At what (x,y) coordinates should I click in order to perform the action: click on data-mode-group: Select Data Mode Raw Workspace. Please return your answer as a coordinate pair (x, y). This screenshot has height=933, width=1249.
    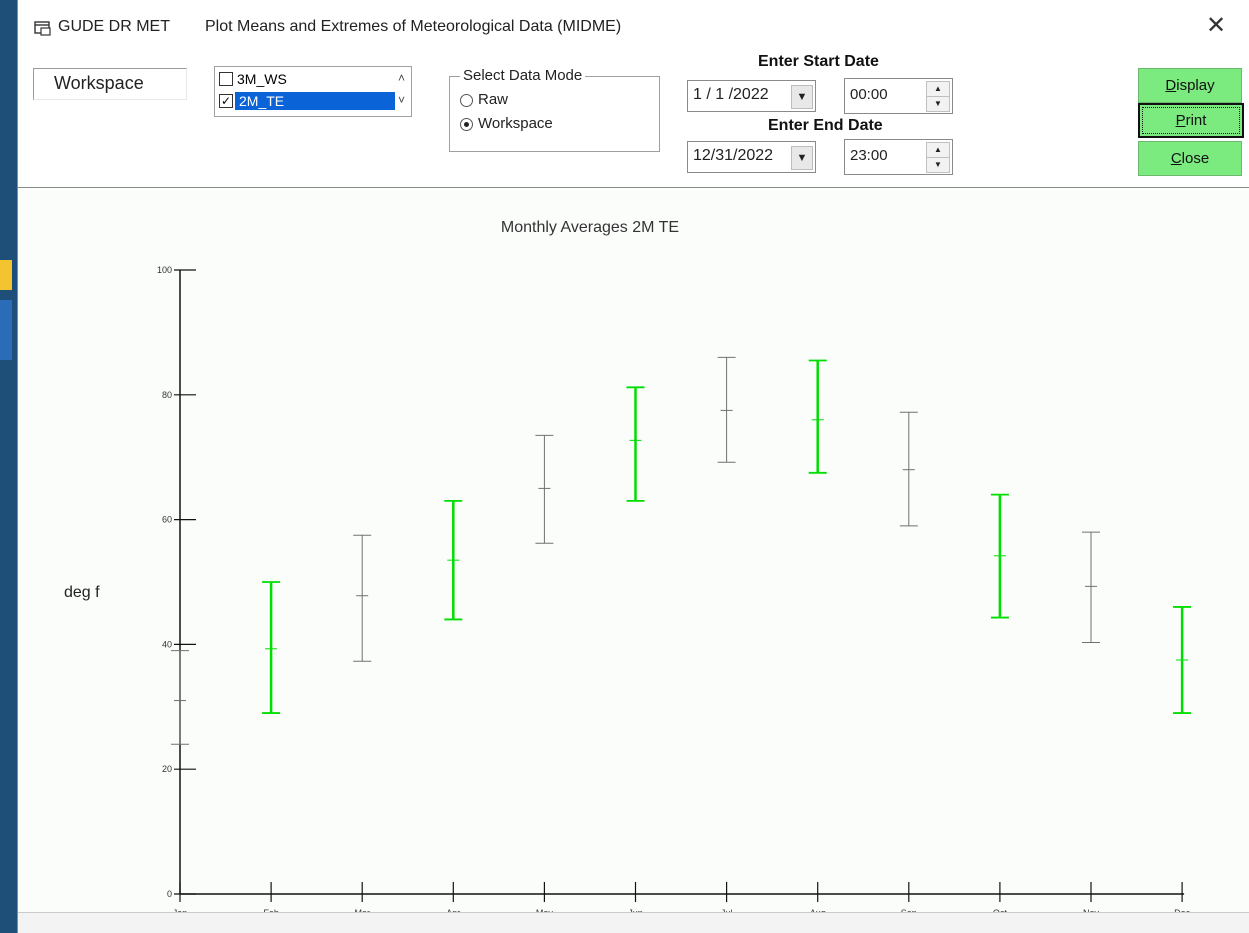
    Looking at the image, I should click on (554, 109).